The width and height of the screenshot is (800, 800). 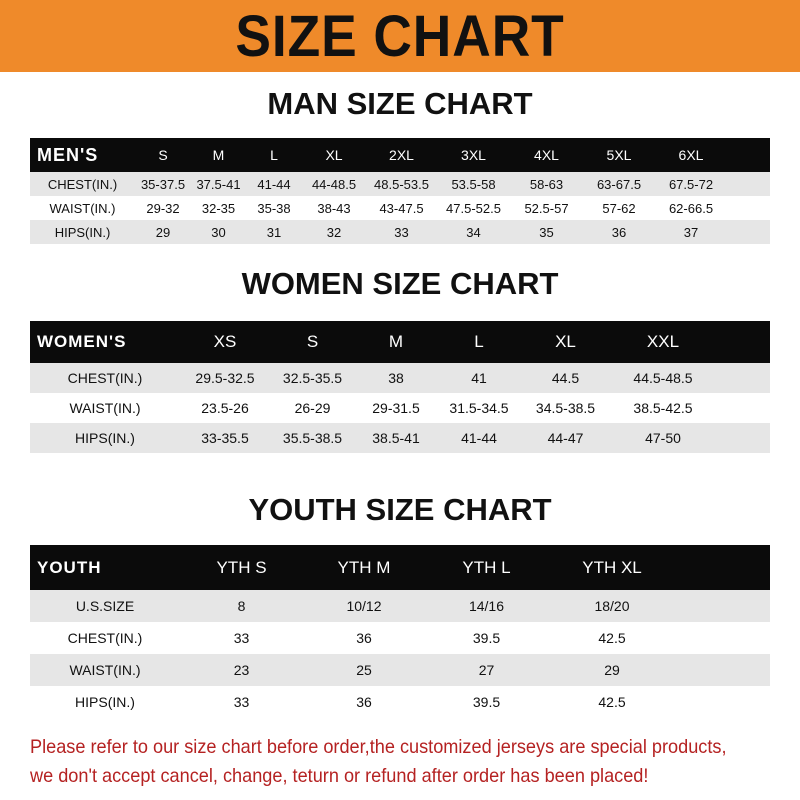 What do you see at coordinates (546, 184) in the screenshot?
I see `measurement-cell: 58-63` at bounding box center [546, 184].